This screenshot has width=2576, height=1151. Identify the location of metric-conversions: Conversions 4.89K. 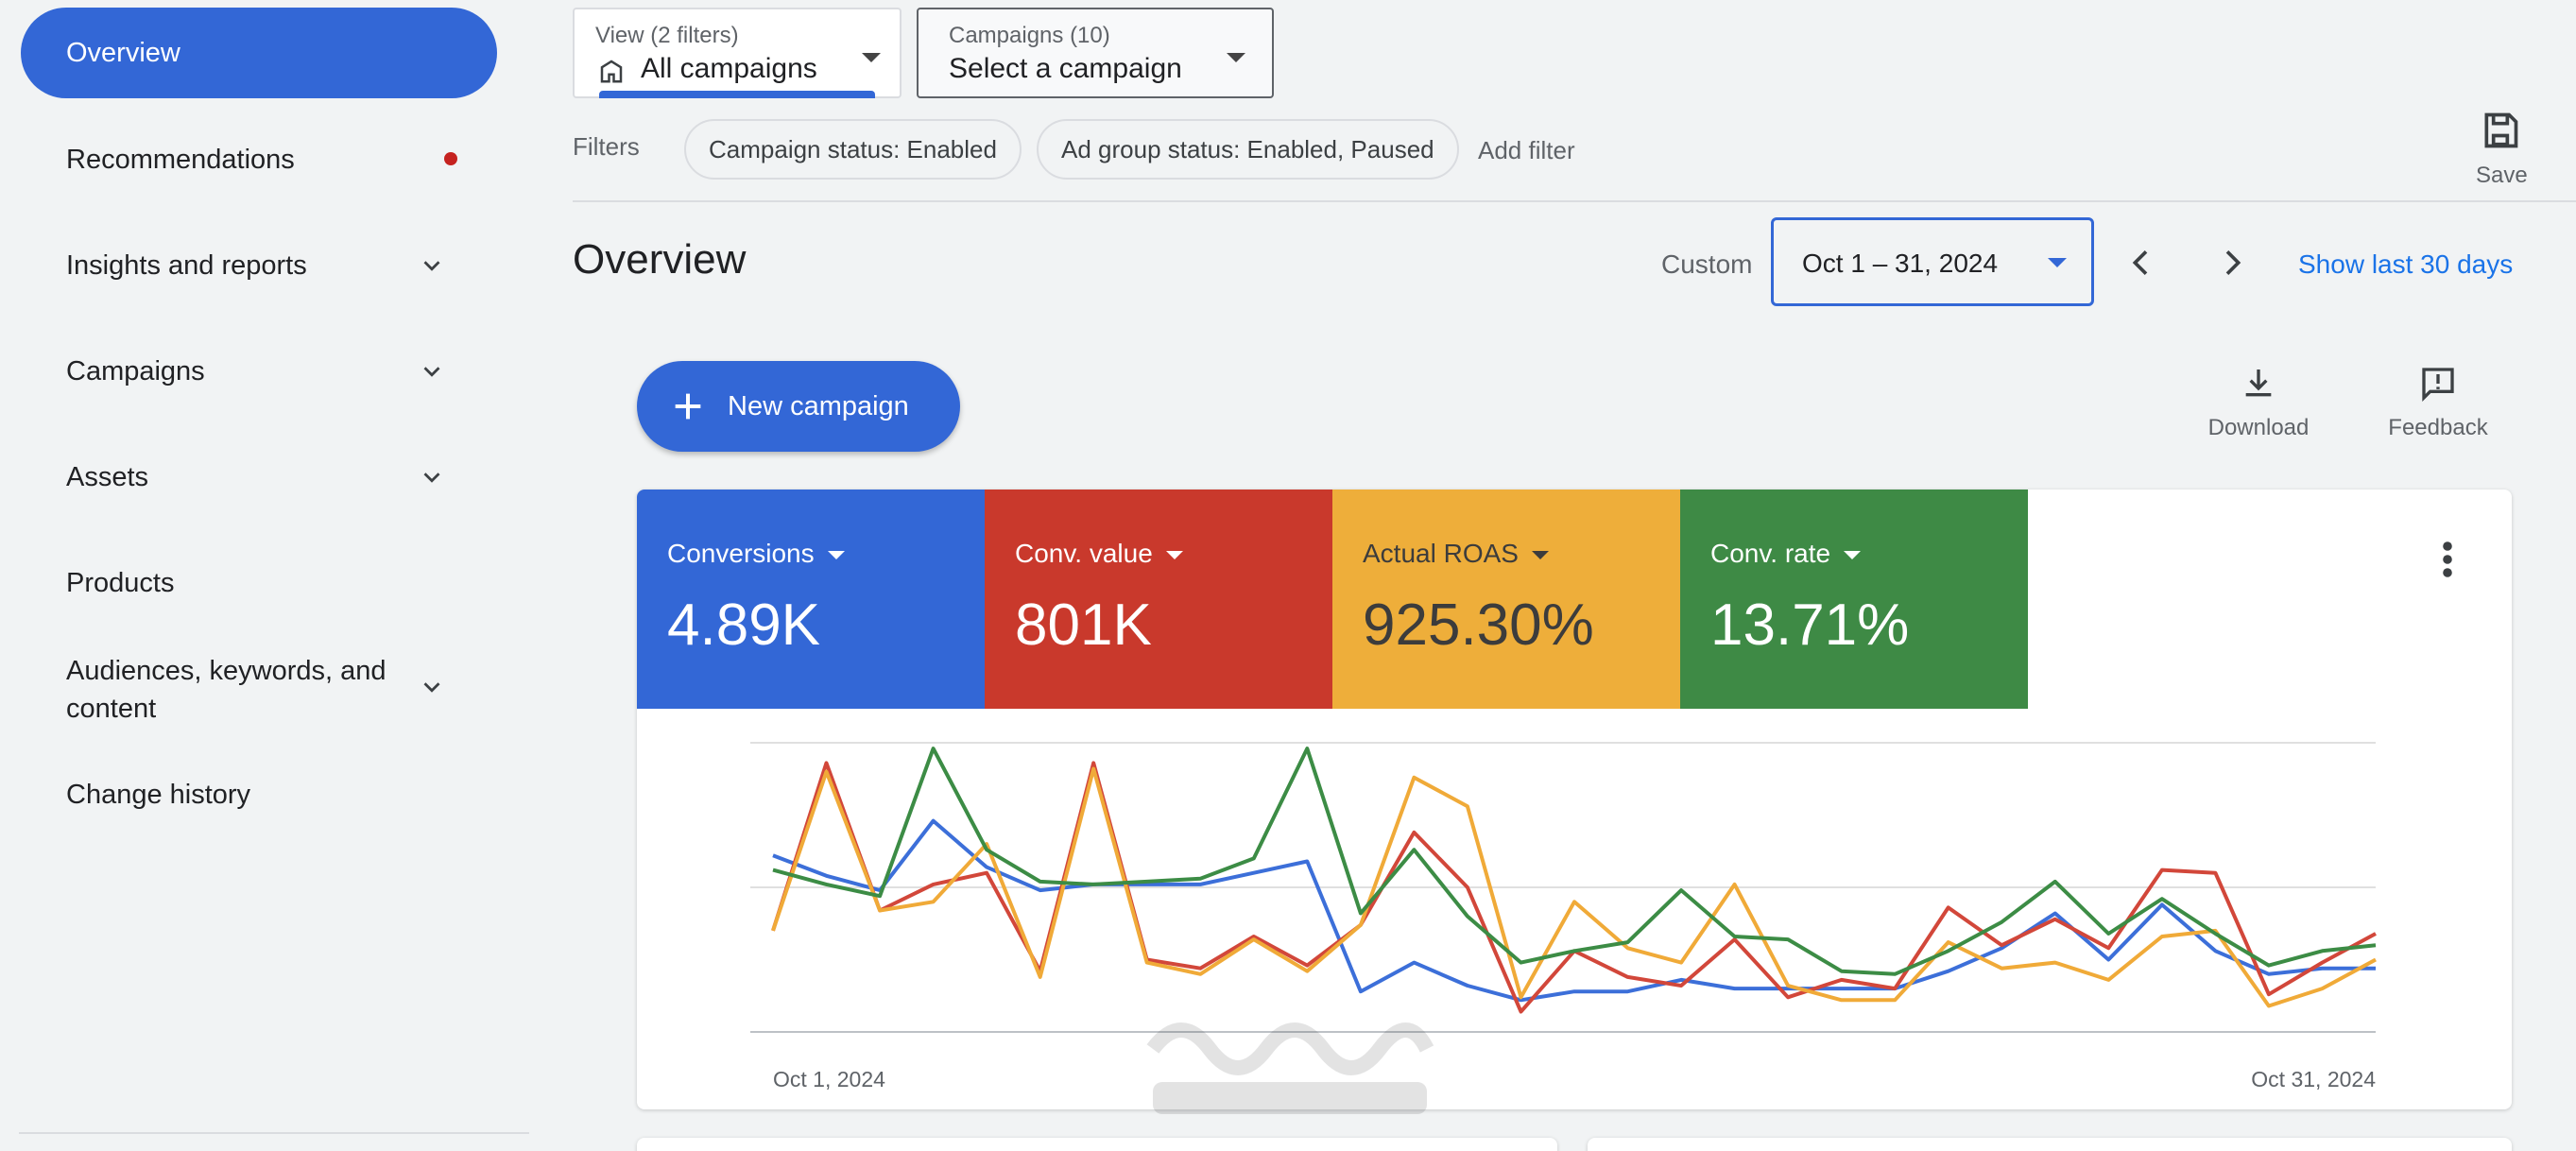
(811, 599).